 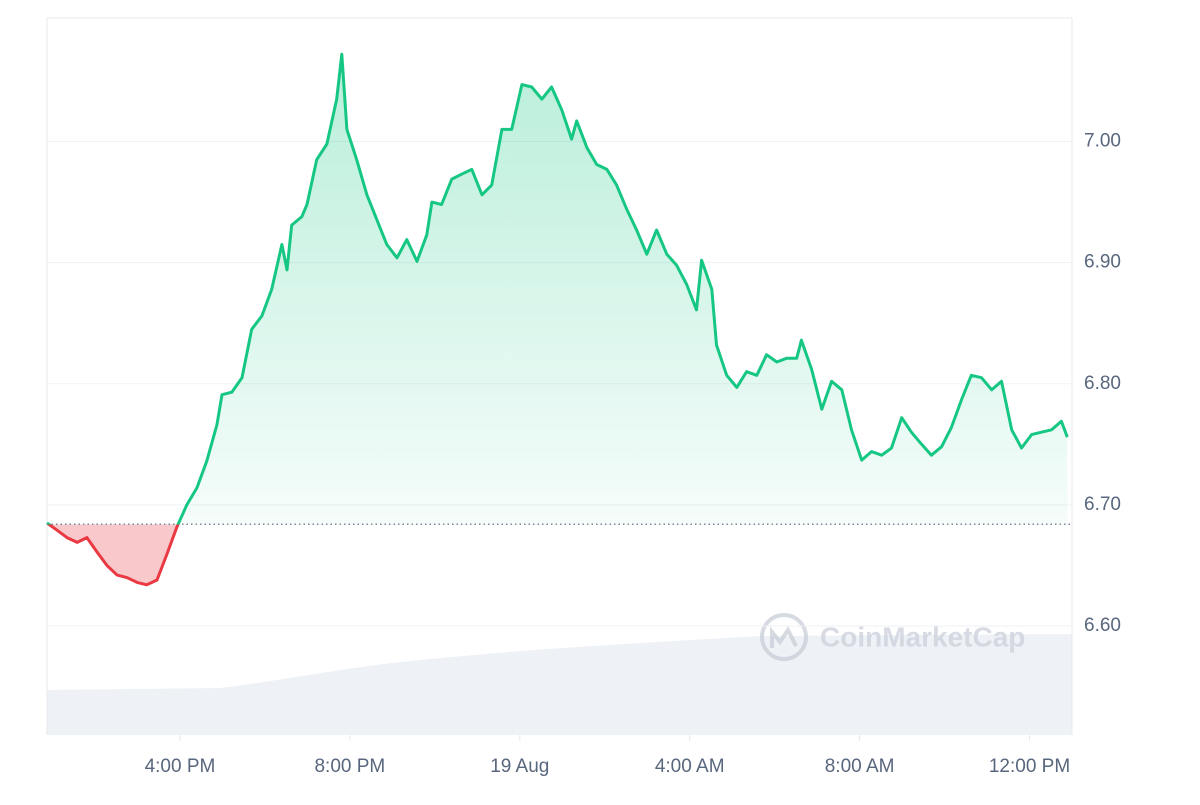 I want to click on x-tick-label: 4:00 PM, so click(x=180, y=766).